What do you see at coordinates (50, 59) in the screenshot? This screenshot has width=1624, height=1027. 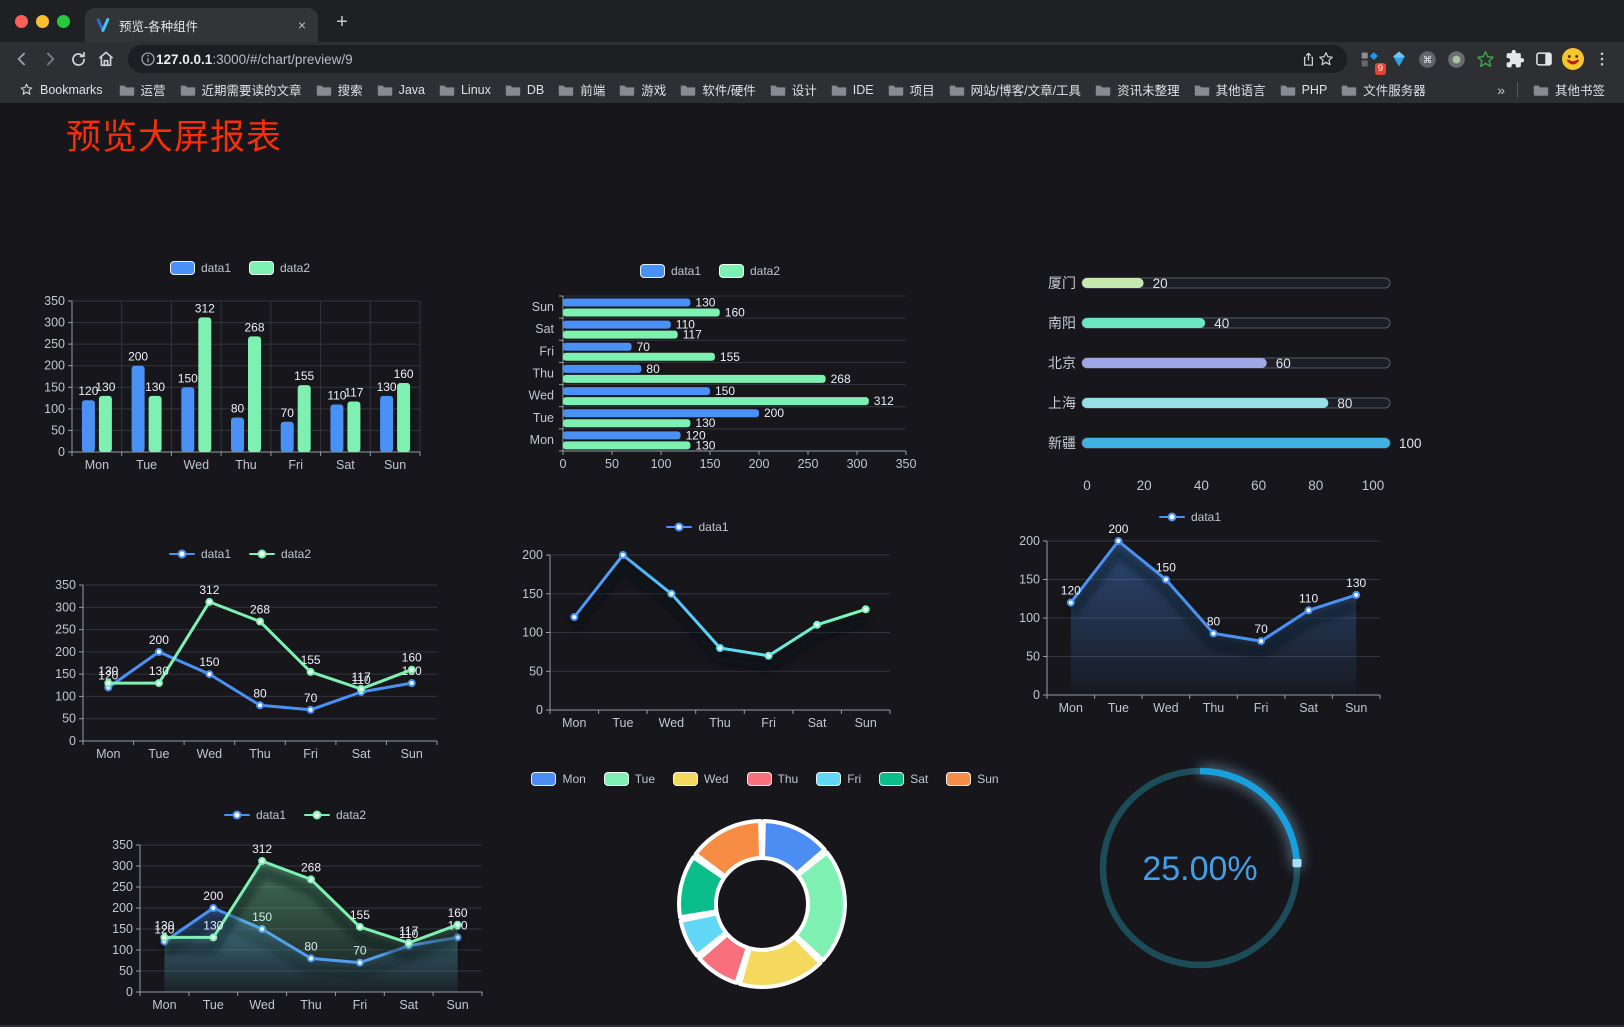 I see `forward-icon` at bounding box center [50, 59].